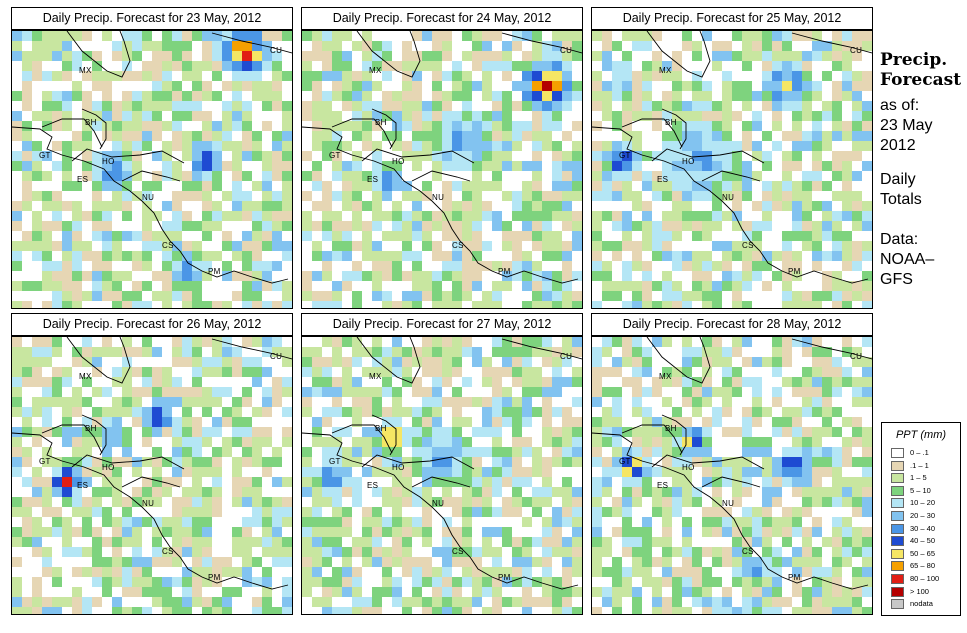 Image resolution: width=967 pixels, height=633 pixels. Describe the element at coordinates (923, 541) in the screenshot. I see `legend-label: 40 – 50` at that location.